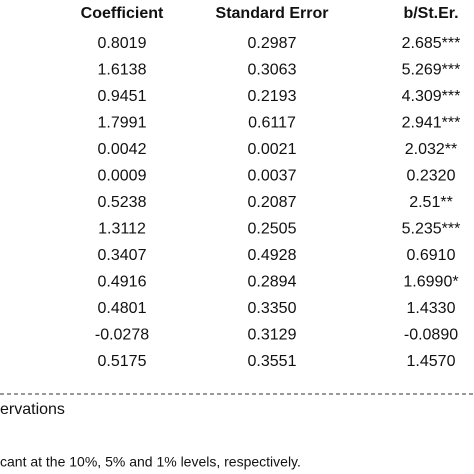 Image resolution: width=474 pixels, height=474 pixels. What do you see at coordinates (272, 43) in the screenshot?
I see `table-cell: 0.2987` at bounding box center [272, 43].